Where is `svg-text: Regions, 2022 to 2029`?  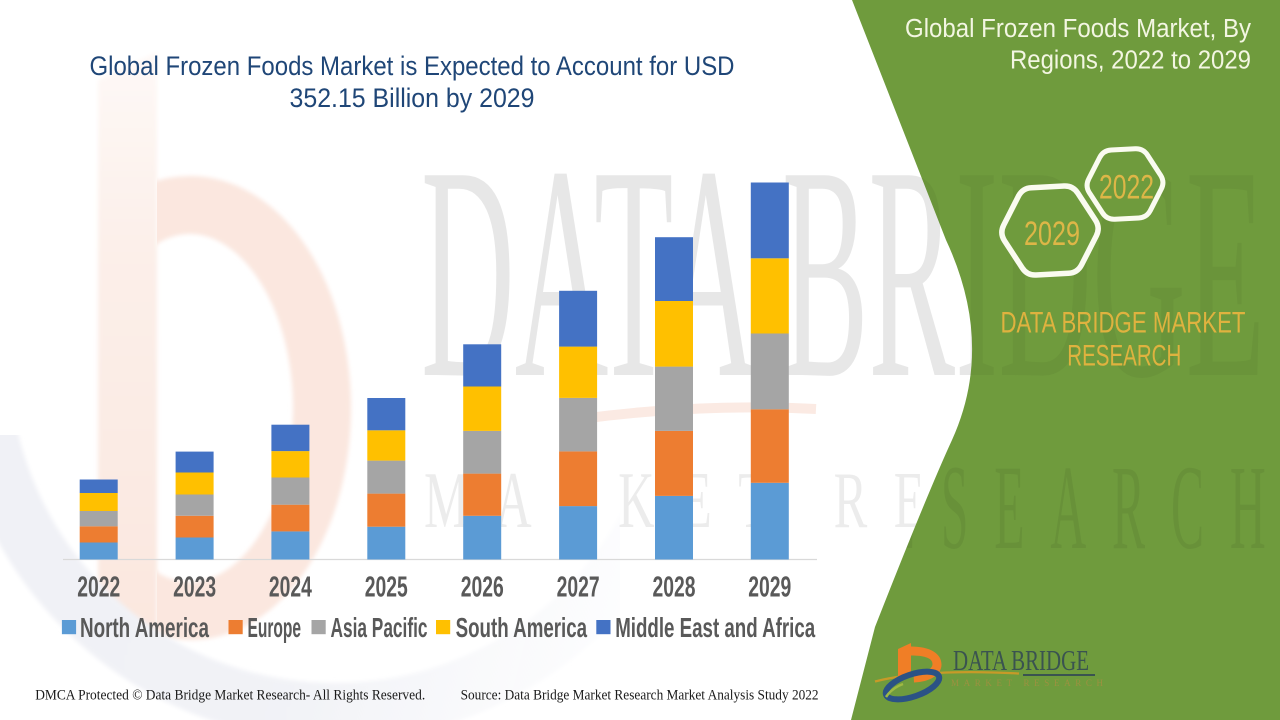
svg-text: Regions, 2022 to 2029 is located at coordinates (1130, 61).